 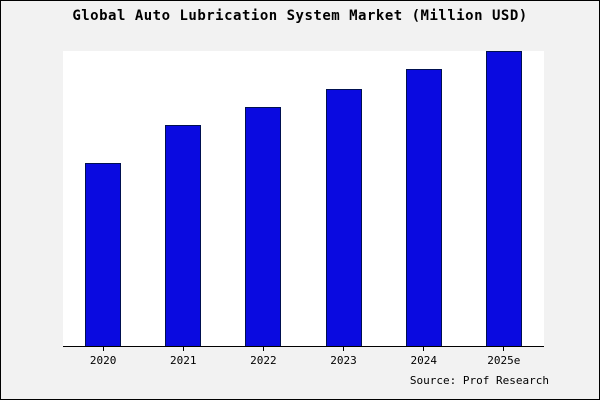 I want to click on bar-column-2021, so click(x=183, y=198).